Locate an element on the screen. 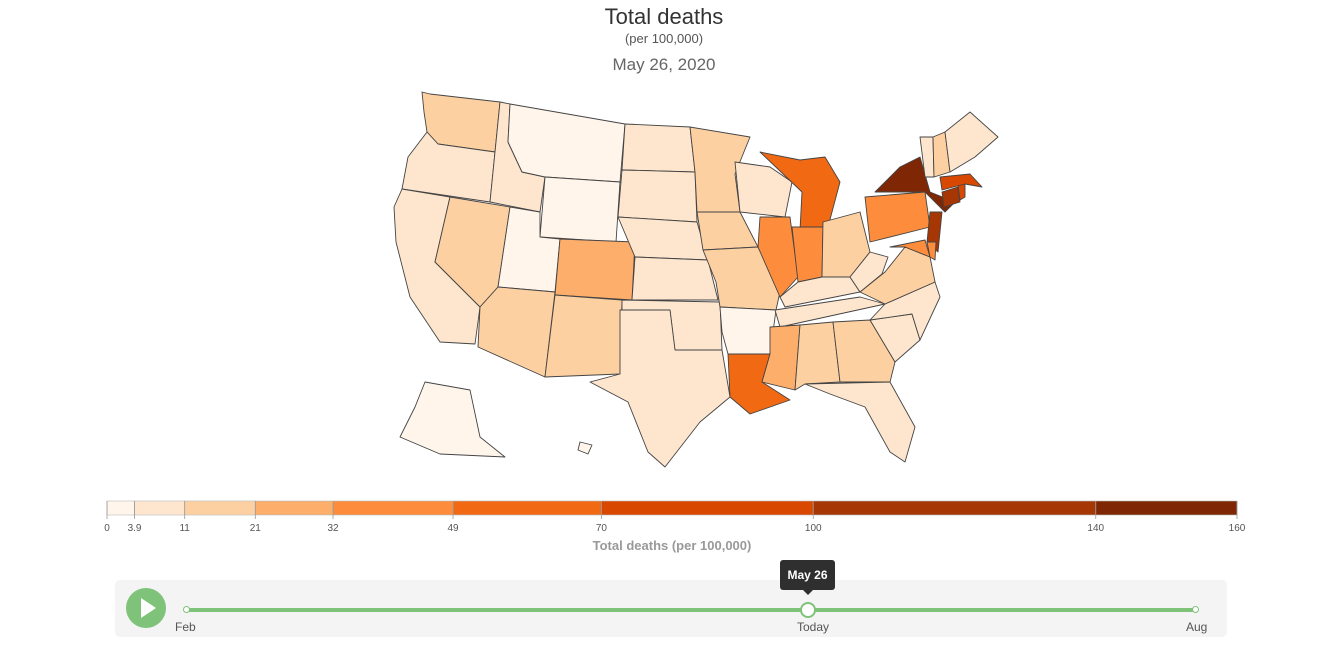 This screenshot has width=1328, height=657. timeline-track is located at coordinates (692, 610).